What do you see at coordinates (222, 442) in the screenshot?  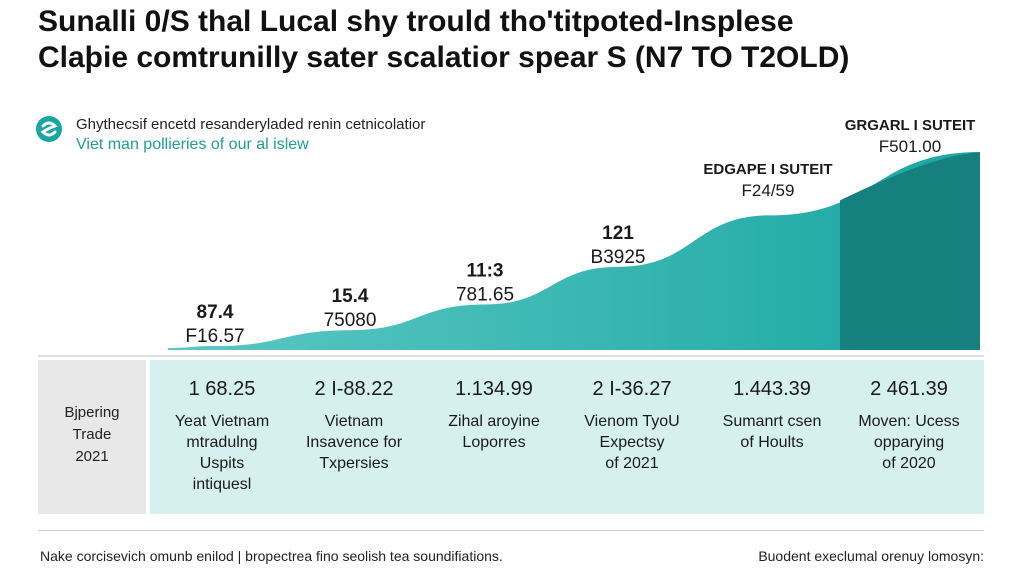 I see `column-line: mtradulng` at bounding box center [222, 442].